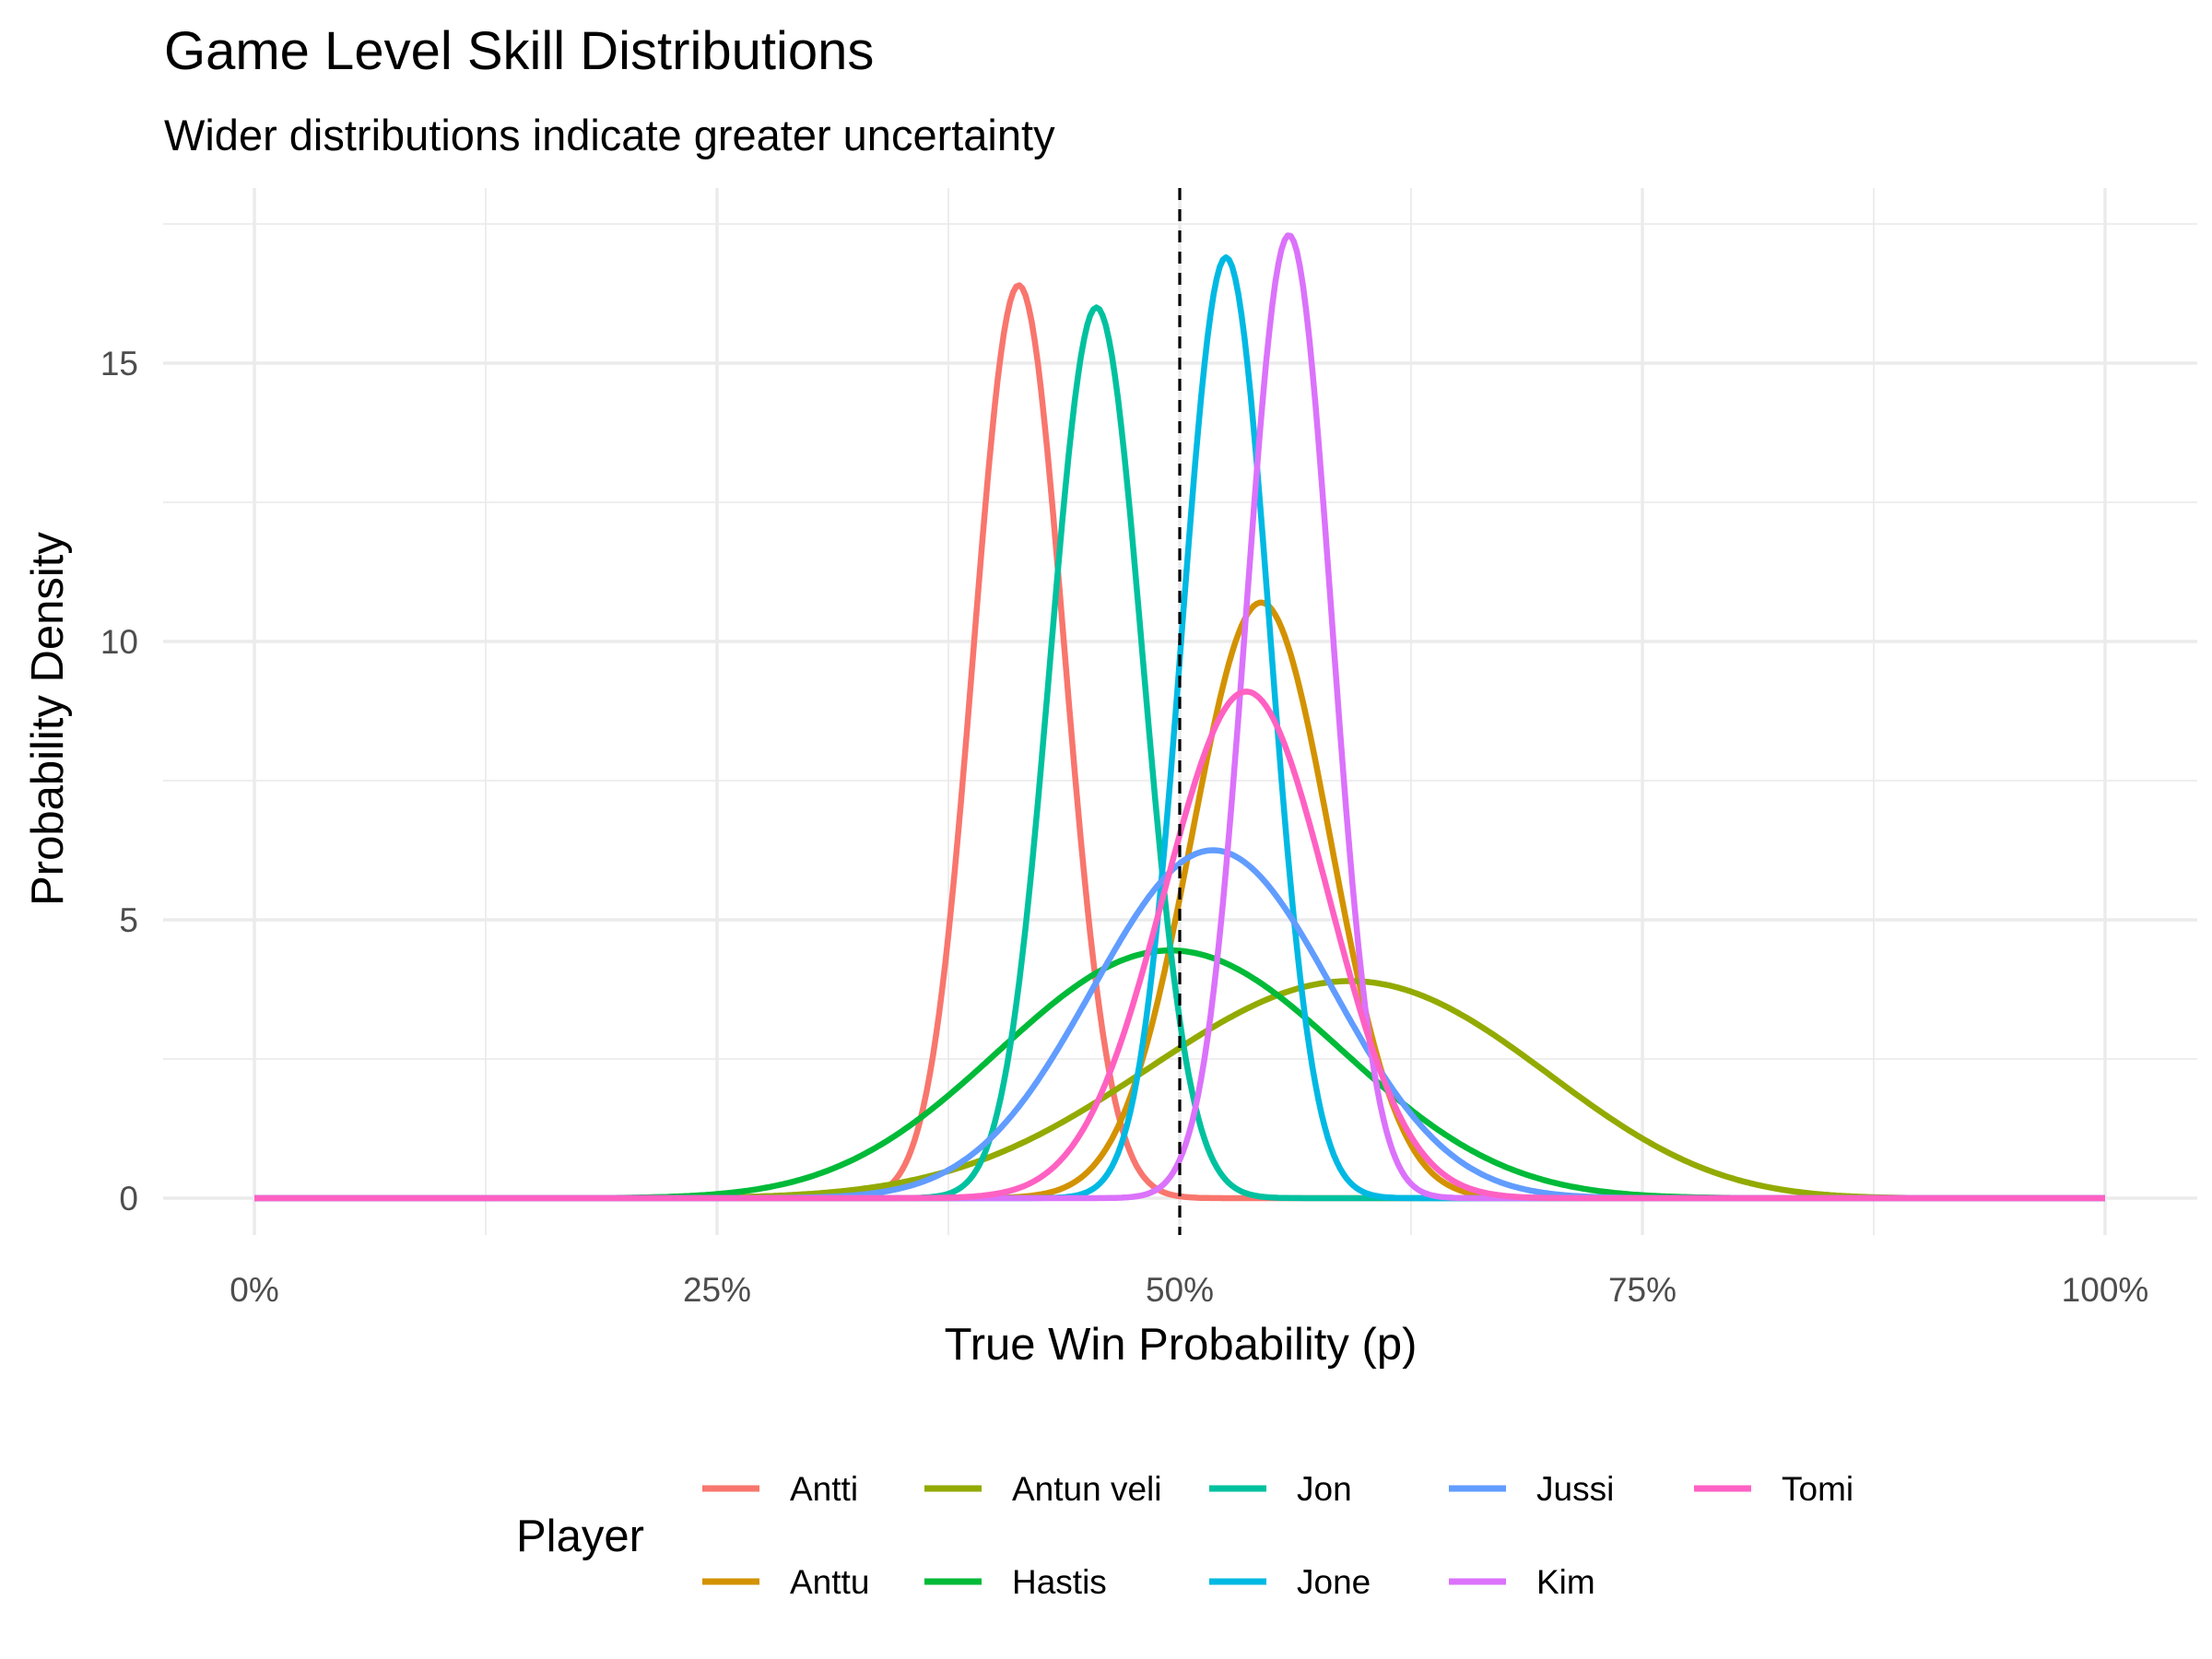 The image size is (2212, 1659). Describe the element at coordinates (1334, 1582) in the screenshot. I see `legend-label: Jone` at that location.